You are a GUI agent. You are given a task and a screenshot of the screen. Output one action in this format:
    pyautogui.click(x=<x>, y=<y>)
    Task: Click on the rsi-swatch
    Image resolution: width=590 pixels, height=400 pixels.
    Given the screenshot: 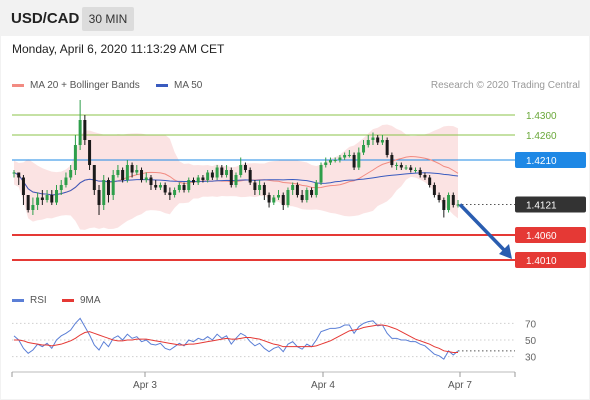 What is the action you would take?
    pyautogui.click(x=18, y=300)
    